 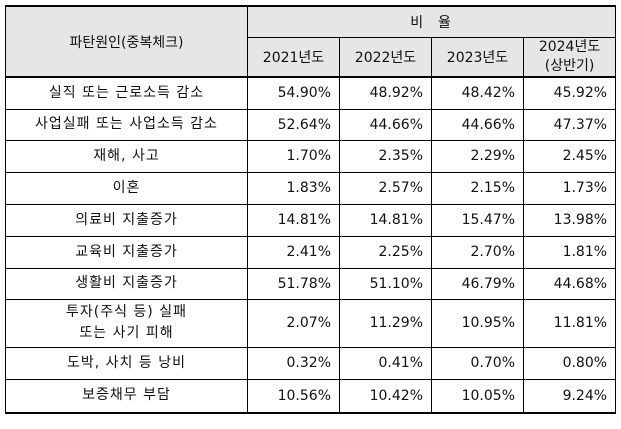 I want to click on table-row: 의료비 지출증가 14.81% 14.81% 15.47% 13.98%, so click(x=311, y=220).